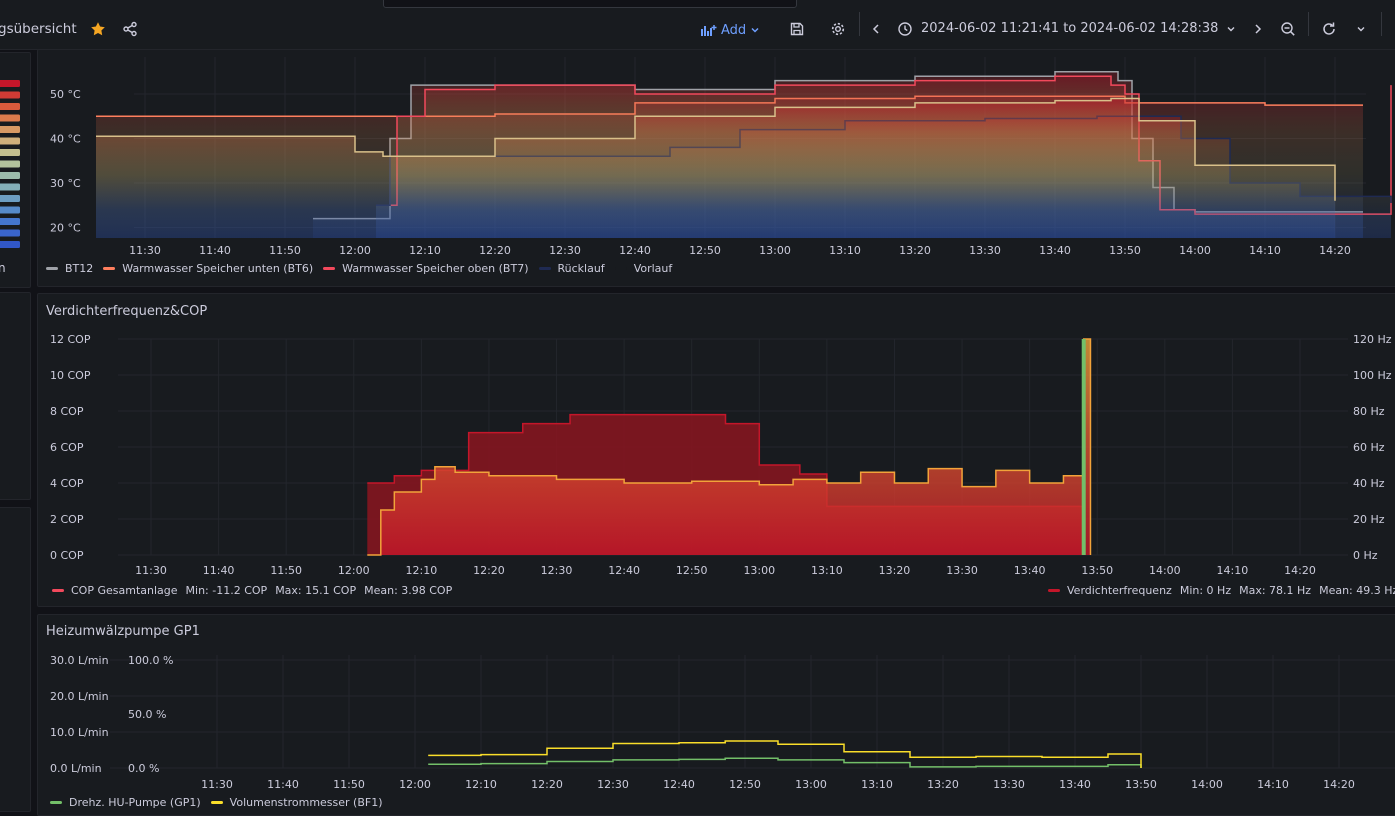 This screenshot has width=1395, height=816. What do you see at coordinates (3, 268) in the screenshot?
I see `gauge-label: n` at bounding box center [3, 268].